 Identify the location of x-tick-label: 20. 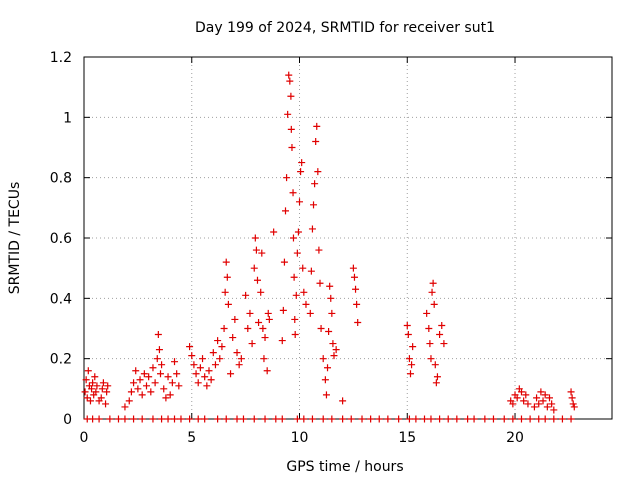
(515, 438).